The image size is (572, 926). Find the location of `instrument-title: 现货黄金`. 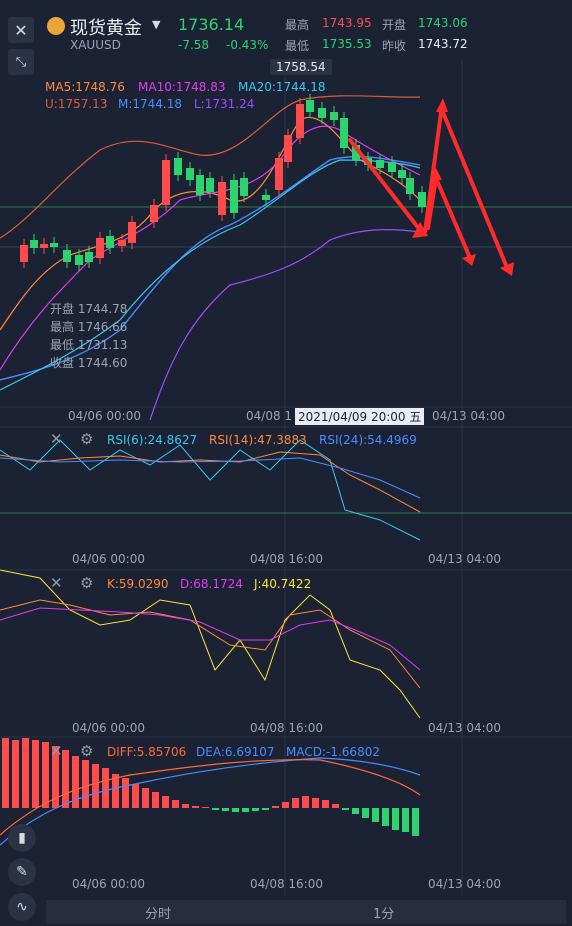

instrument-title: 现货黄金 is located at coordinates (106, 28).